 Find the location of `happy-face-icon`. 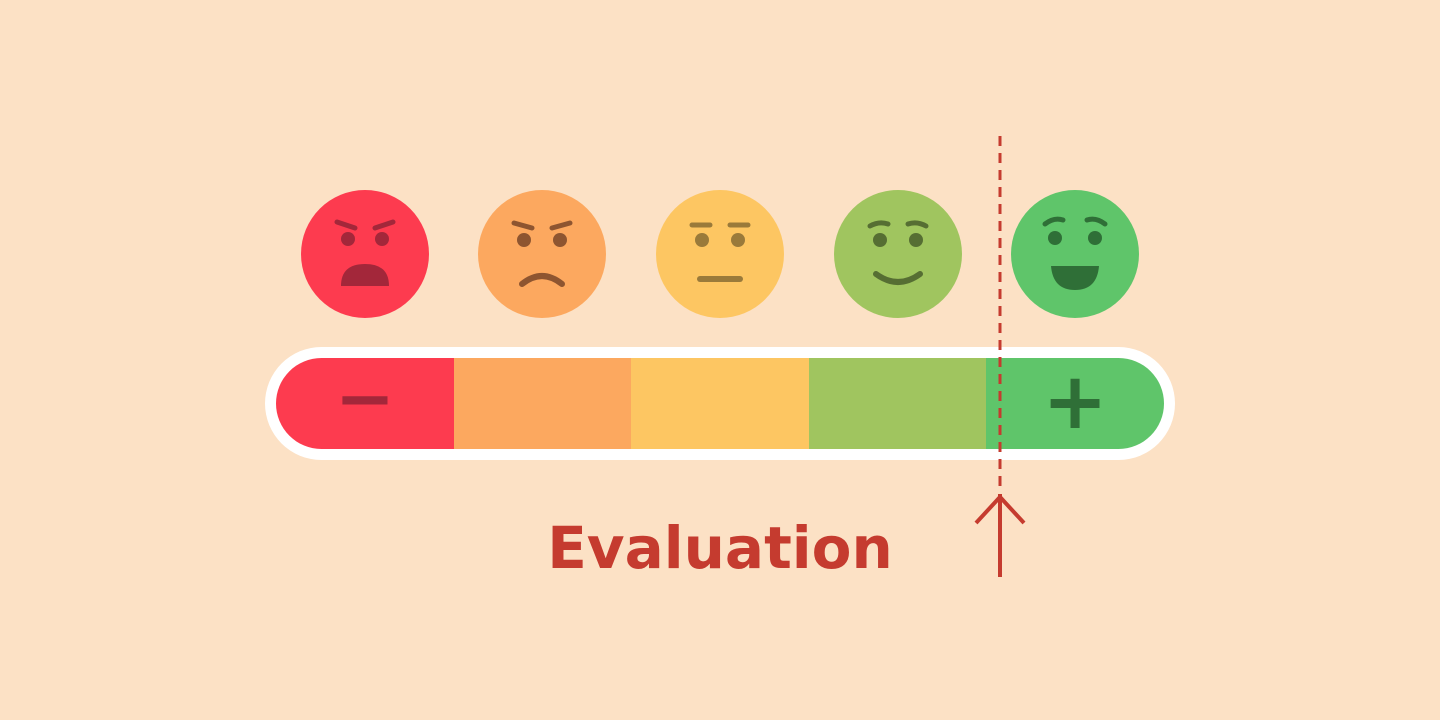

happy-face-icon is located at coordinates (1075, 254).